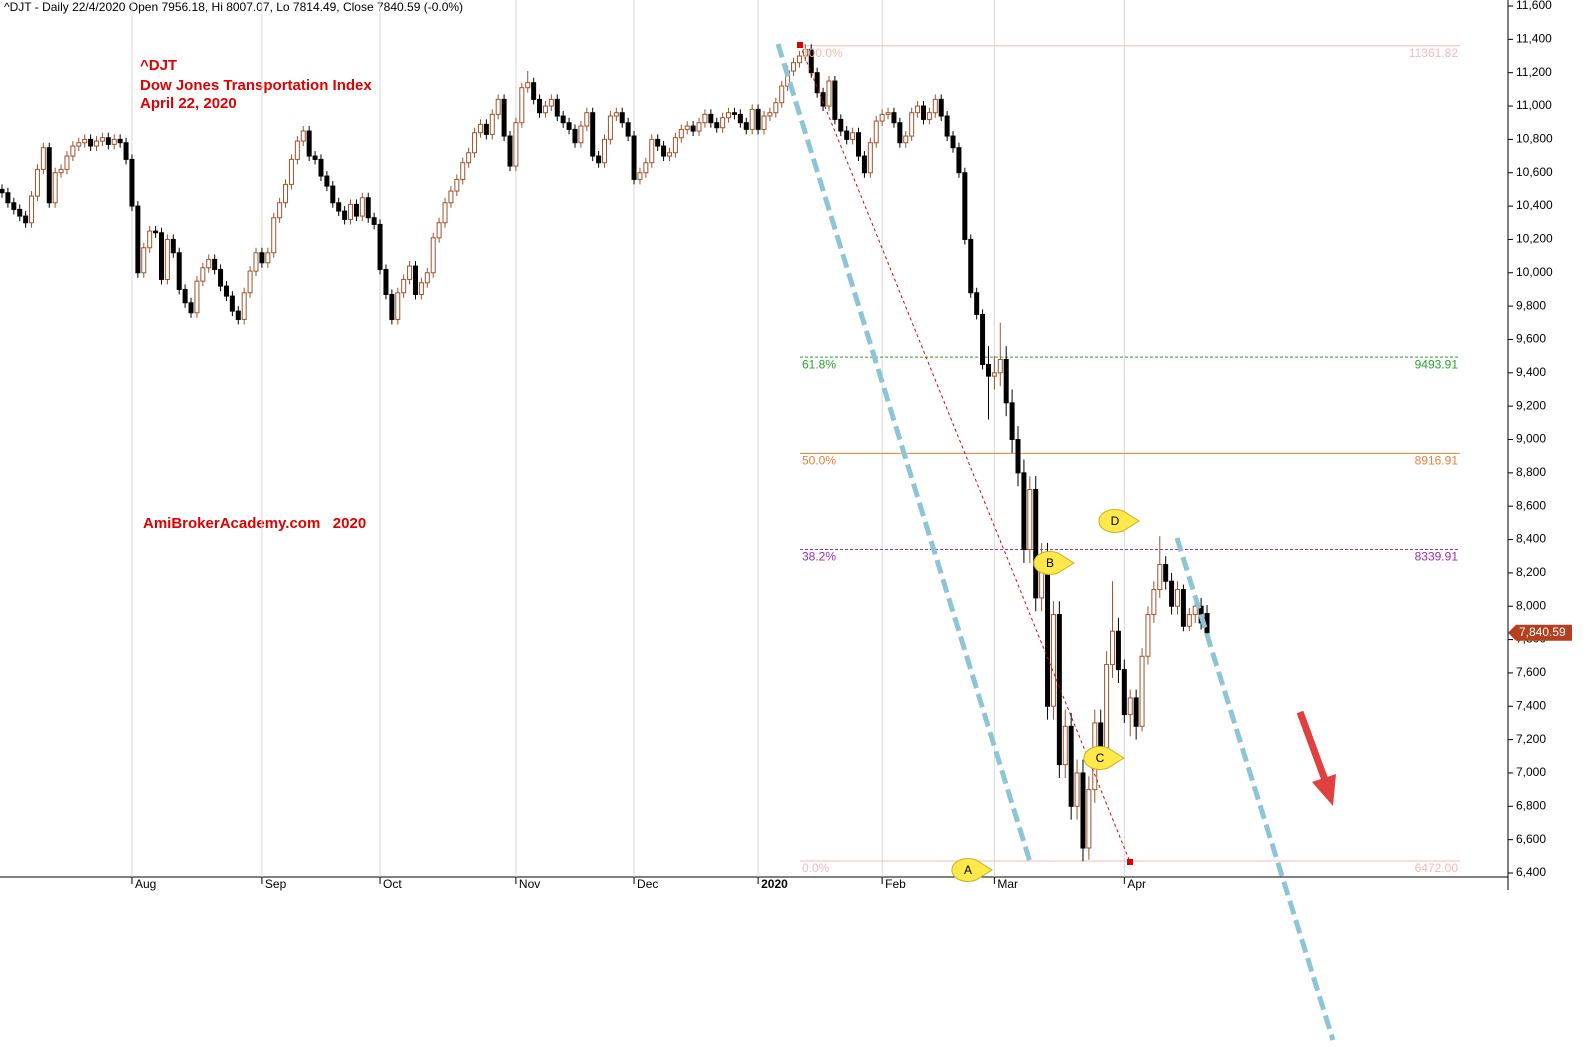  I want to click on y-tick-label: 10,200, so click(1534, 239).